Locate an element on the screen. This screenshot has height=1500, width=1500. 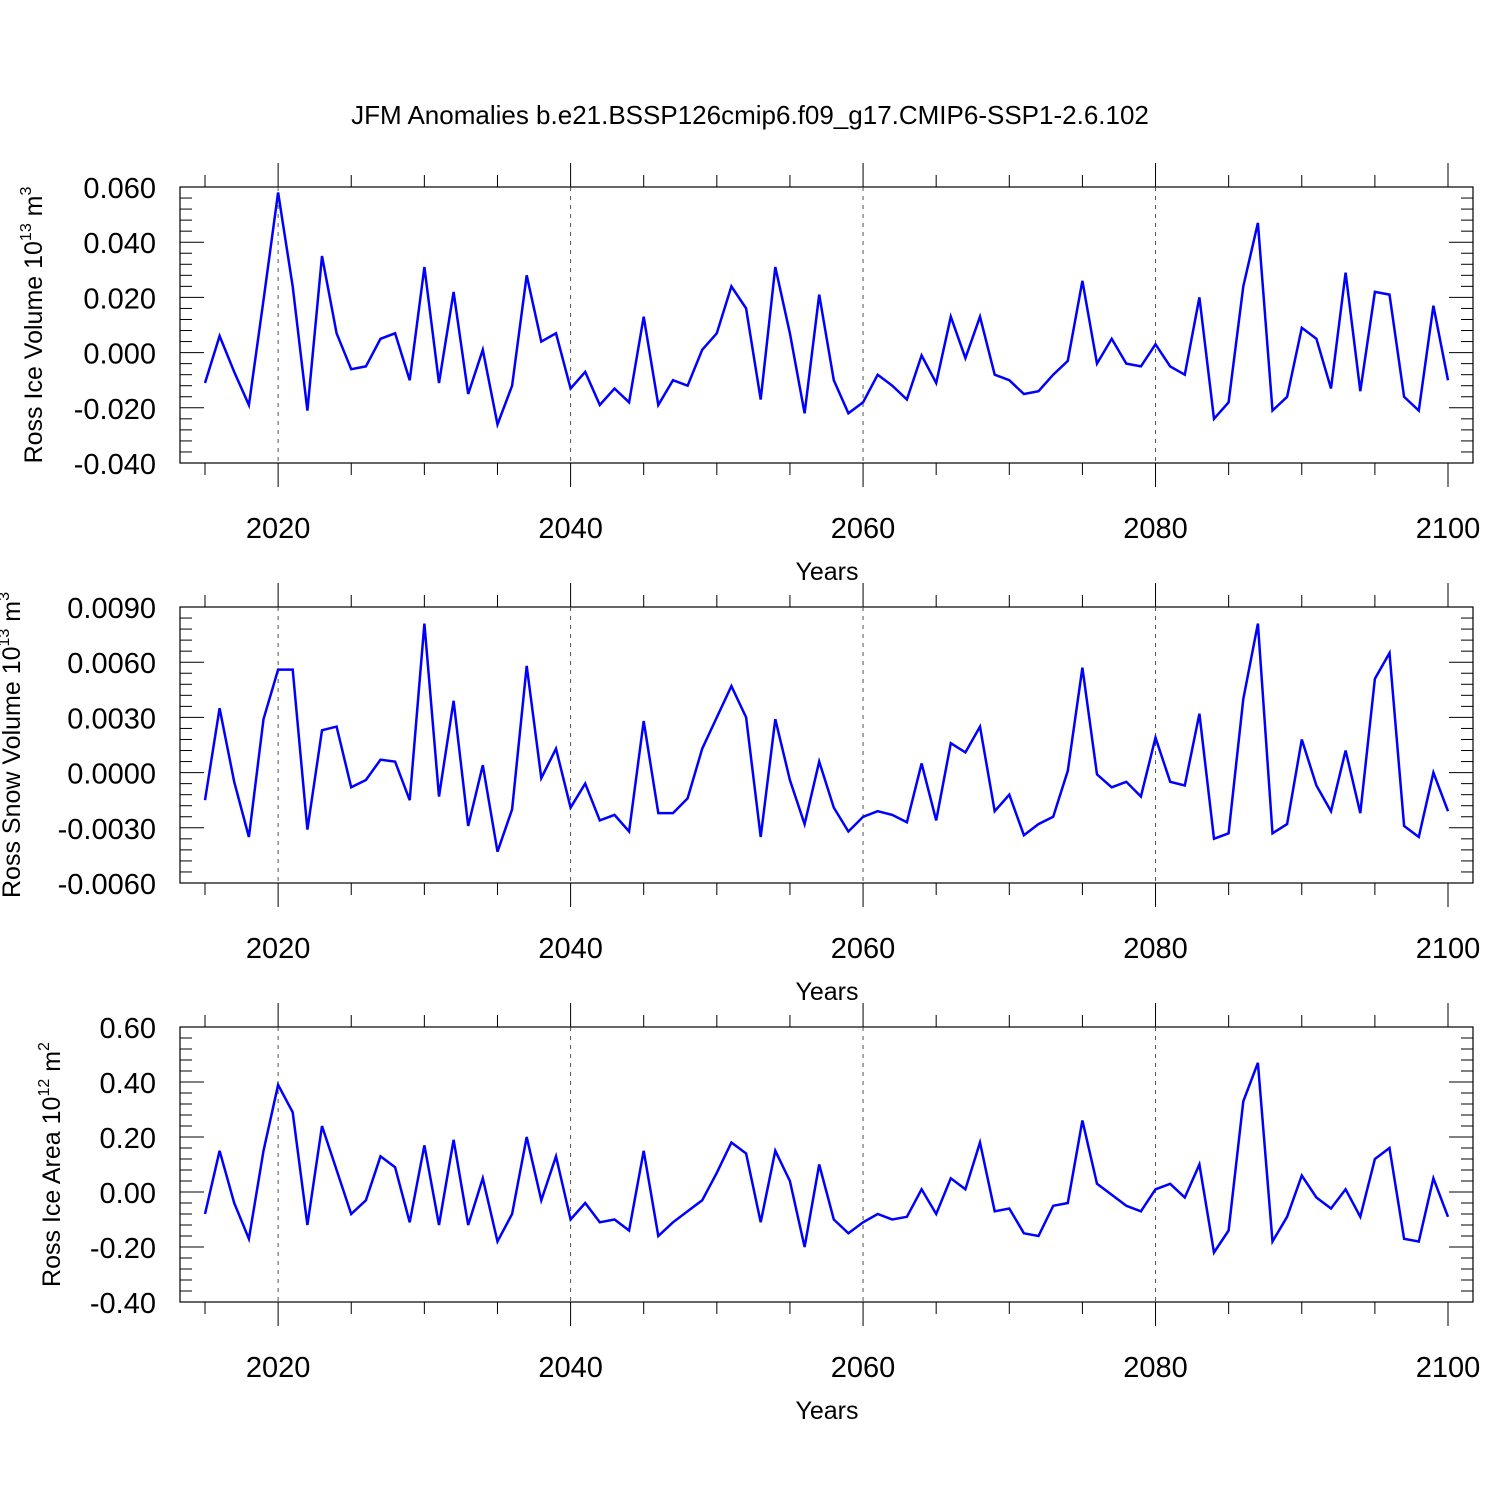
y-tick-label: 0.020 is located at coordinates (119, 299).